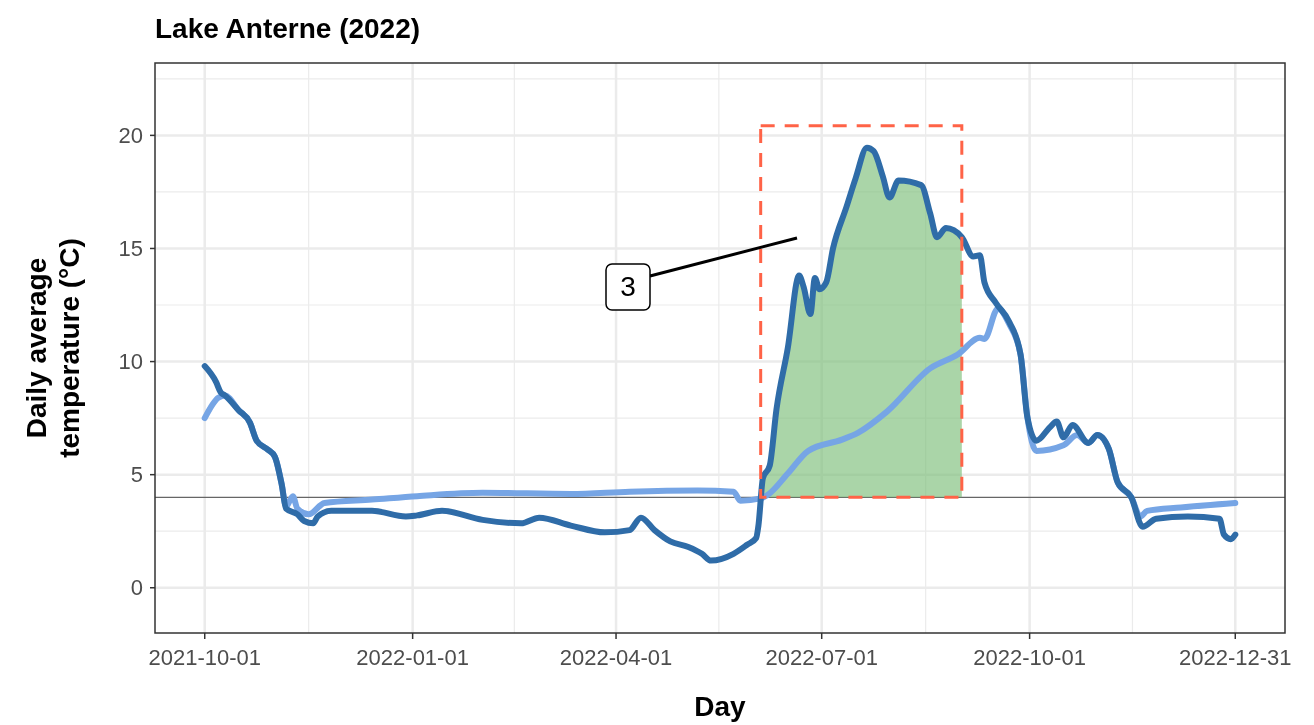  What do you see at coordinates (204, 657) in the screenshot?
I see `x-tick-label: 2021-10-01` at bounding box center [204, 657].